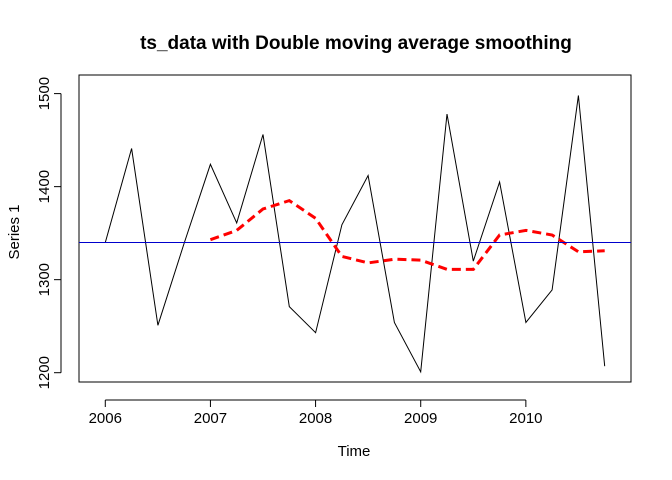 The height and width of the screenshot is (480, 672). Describe the element at coordinates (525, 418) in the screenshot. I see `x-tick-label: 2010` at that location.